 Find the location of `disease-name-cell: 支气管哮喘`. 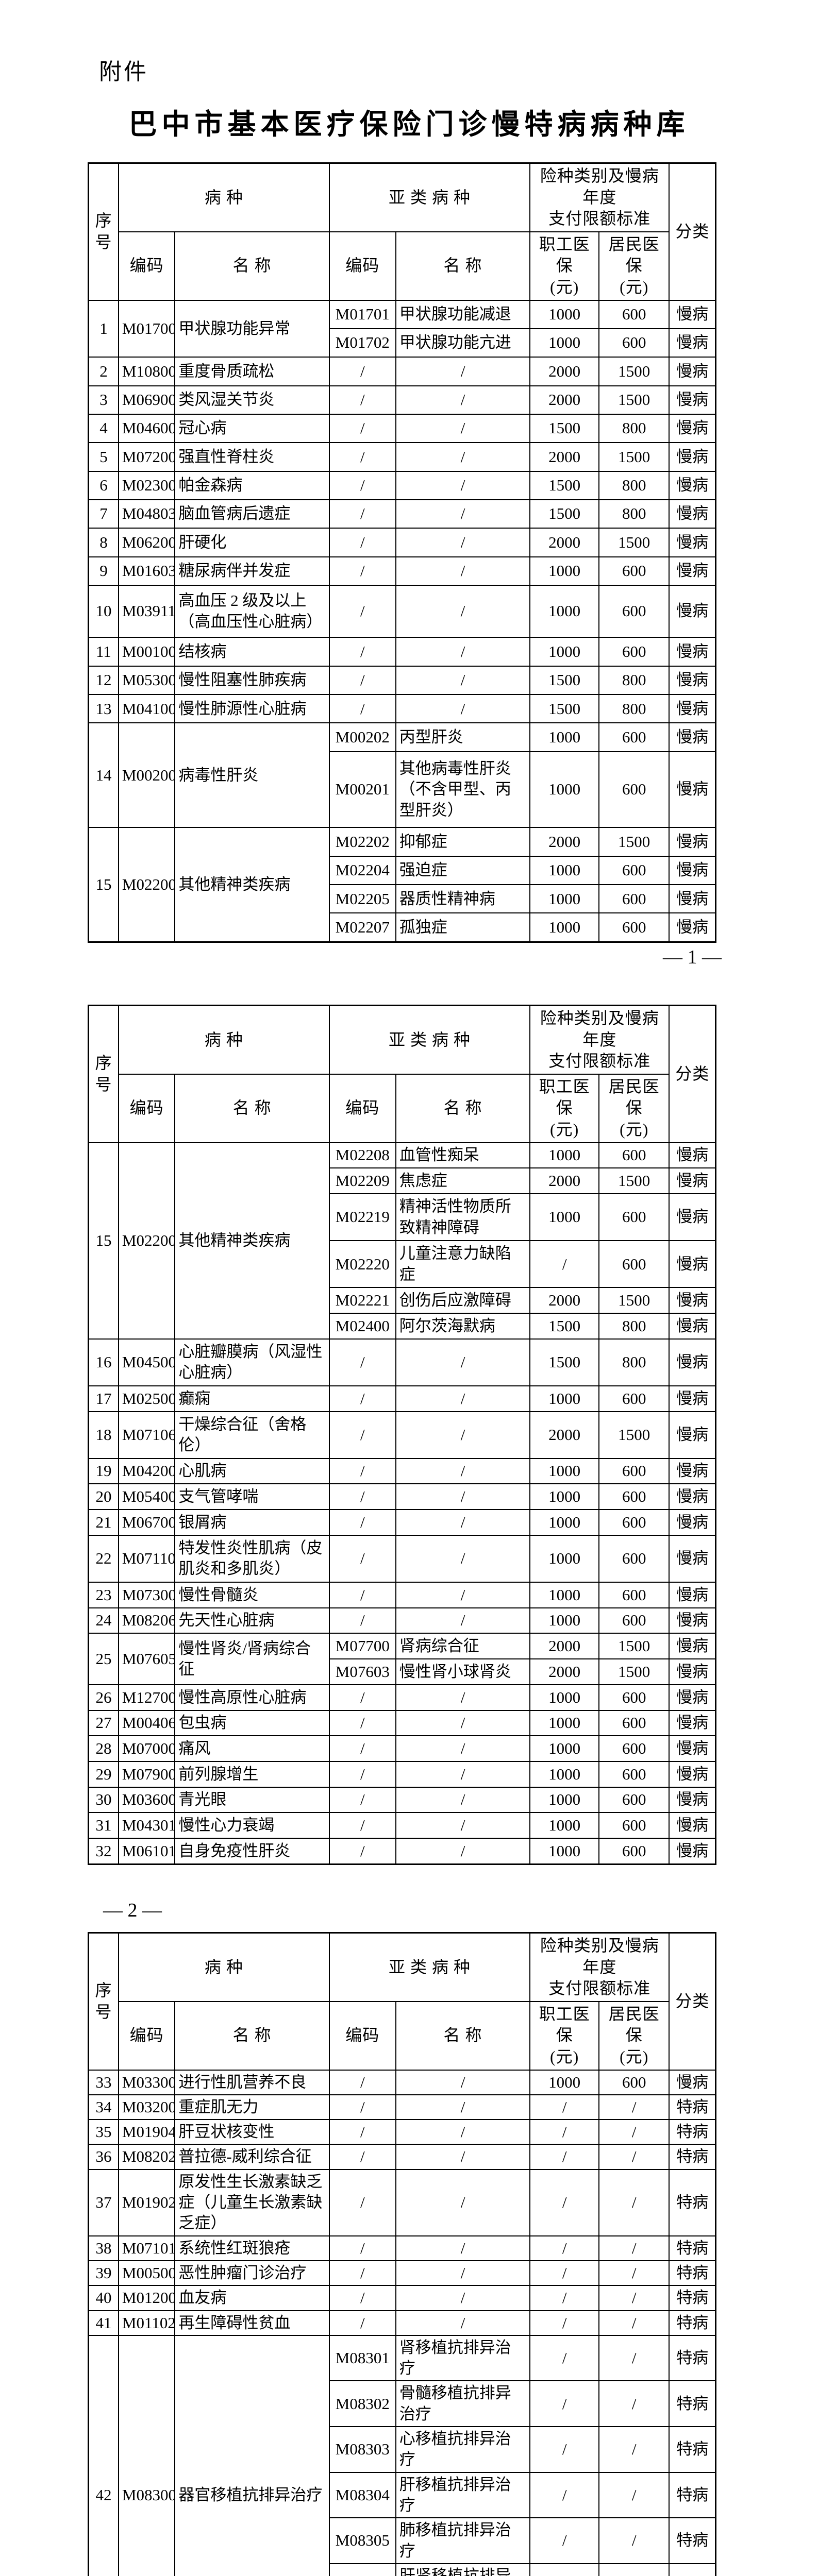

disease-name-cell: 支气管哮喘 is located at coordinates (252, 1497).